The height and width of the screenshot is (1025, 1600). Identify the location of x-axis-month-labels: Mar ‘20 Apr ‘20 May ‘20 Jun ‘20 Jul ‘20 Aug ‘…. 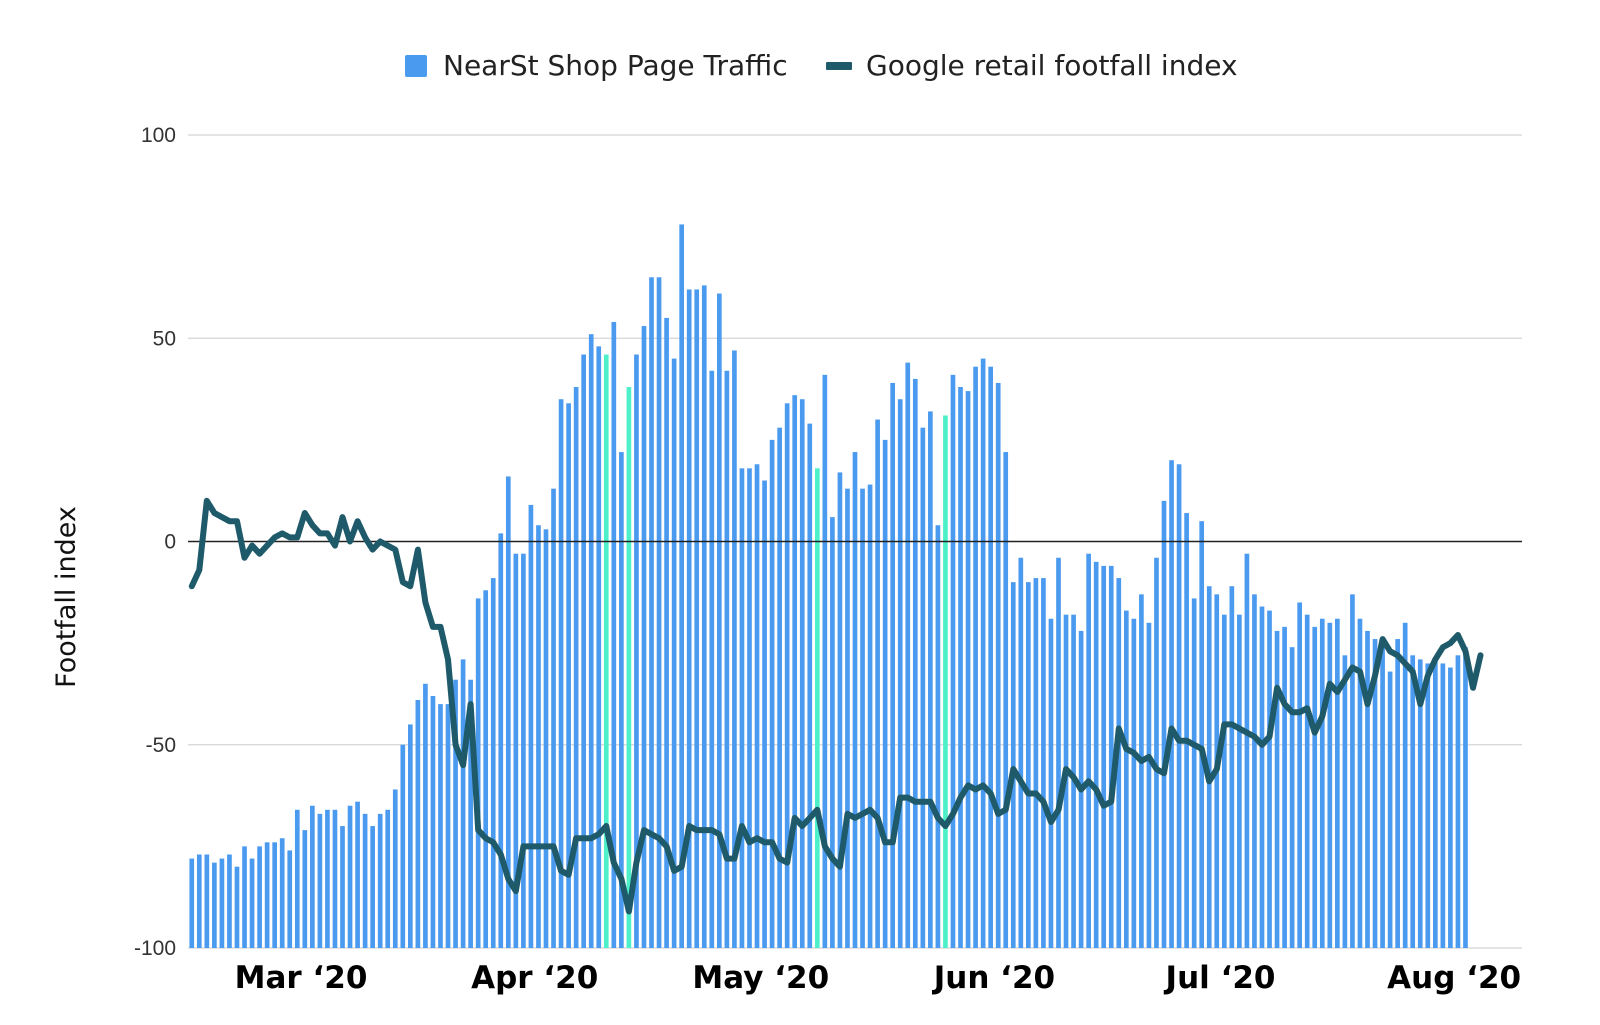
(878, 978).